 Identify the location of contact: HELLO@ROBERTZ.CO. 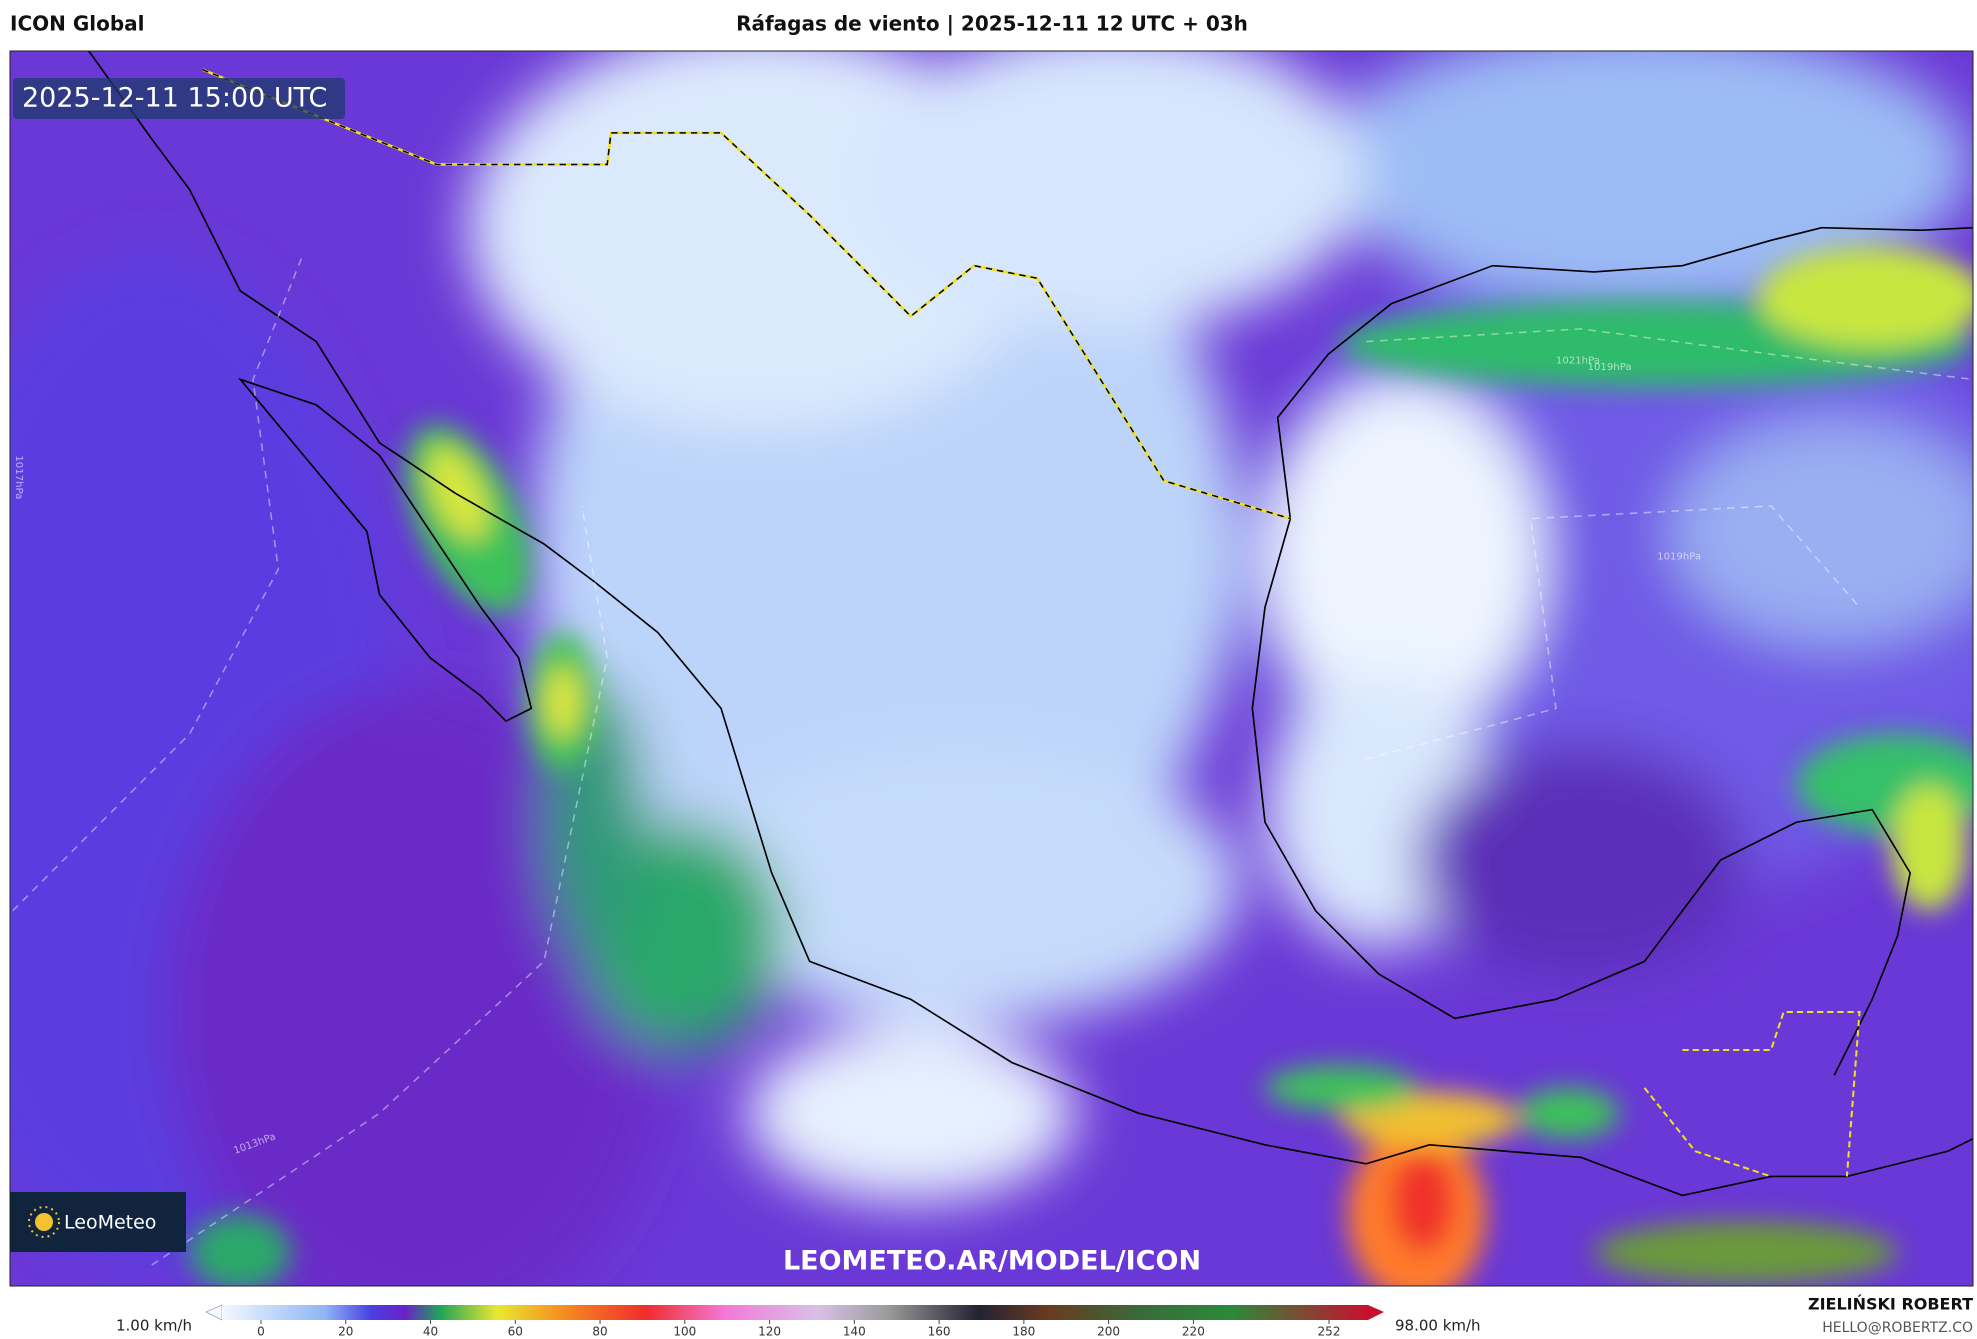
(1897, 1328).